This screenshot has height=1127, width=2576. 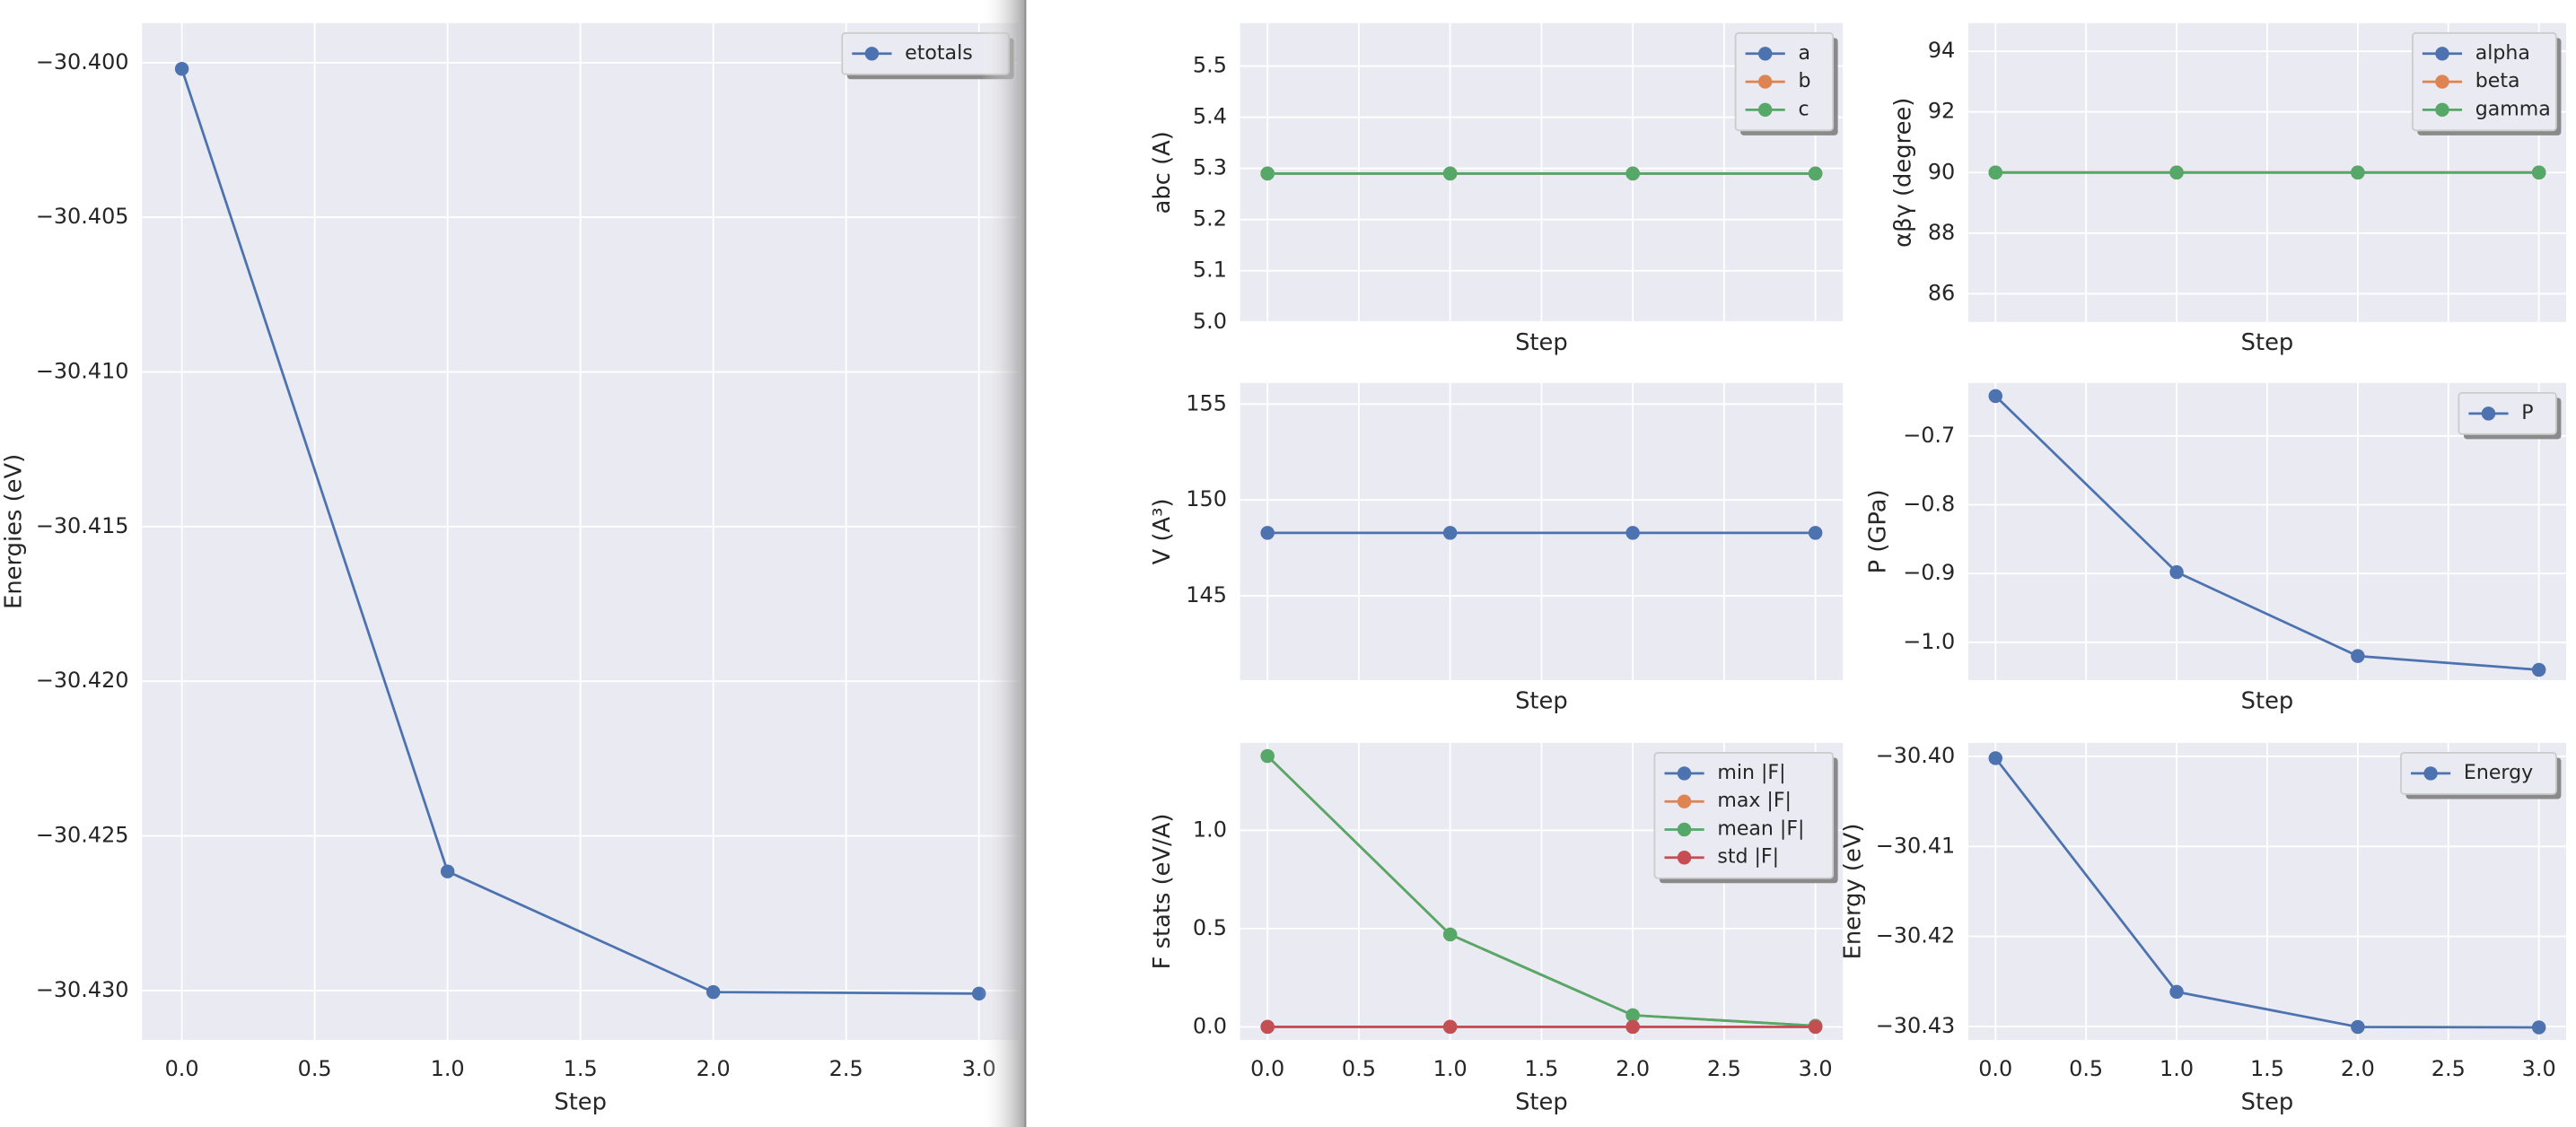 I want to click on y-tick-label: 145, so click(x=1206, y=594).